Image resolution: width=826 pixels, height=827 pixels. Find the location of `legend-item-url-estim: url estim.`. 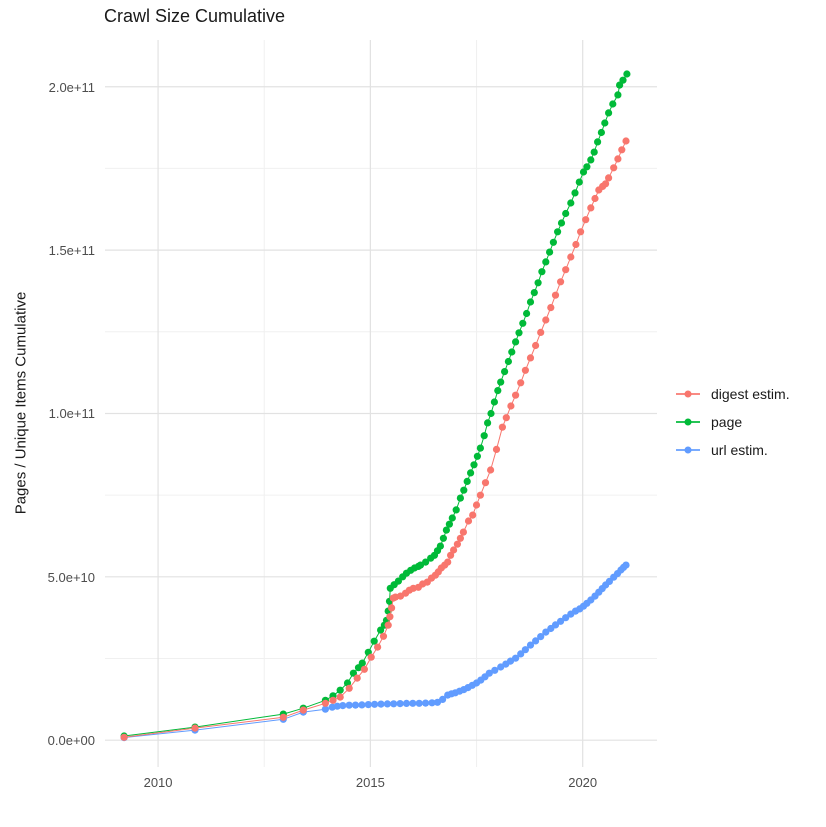

legend-item-url-estim: url estim. is located at coordinates (733, 450).